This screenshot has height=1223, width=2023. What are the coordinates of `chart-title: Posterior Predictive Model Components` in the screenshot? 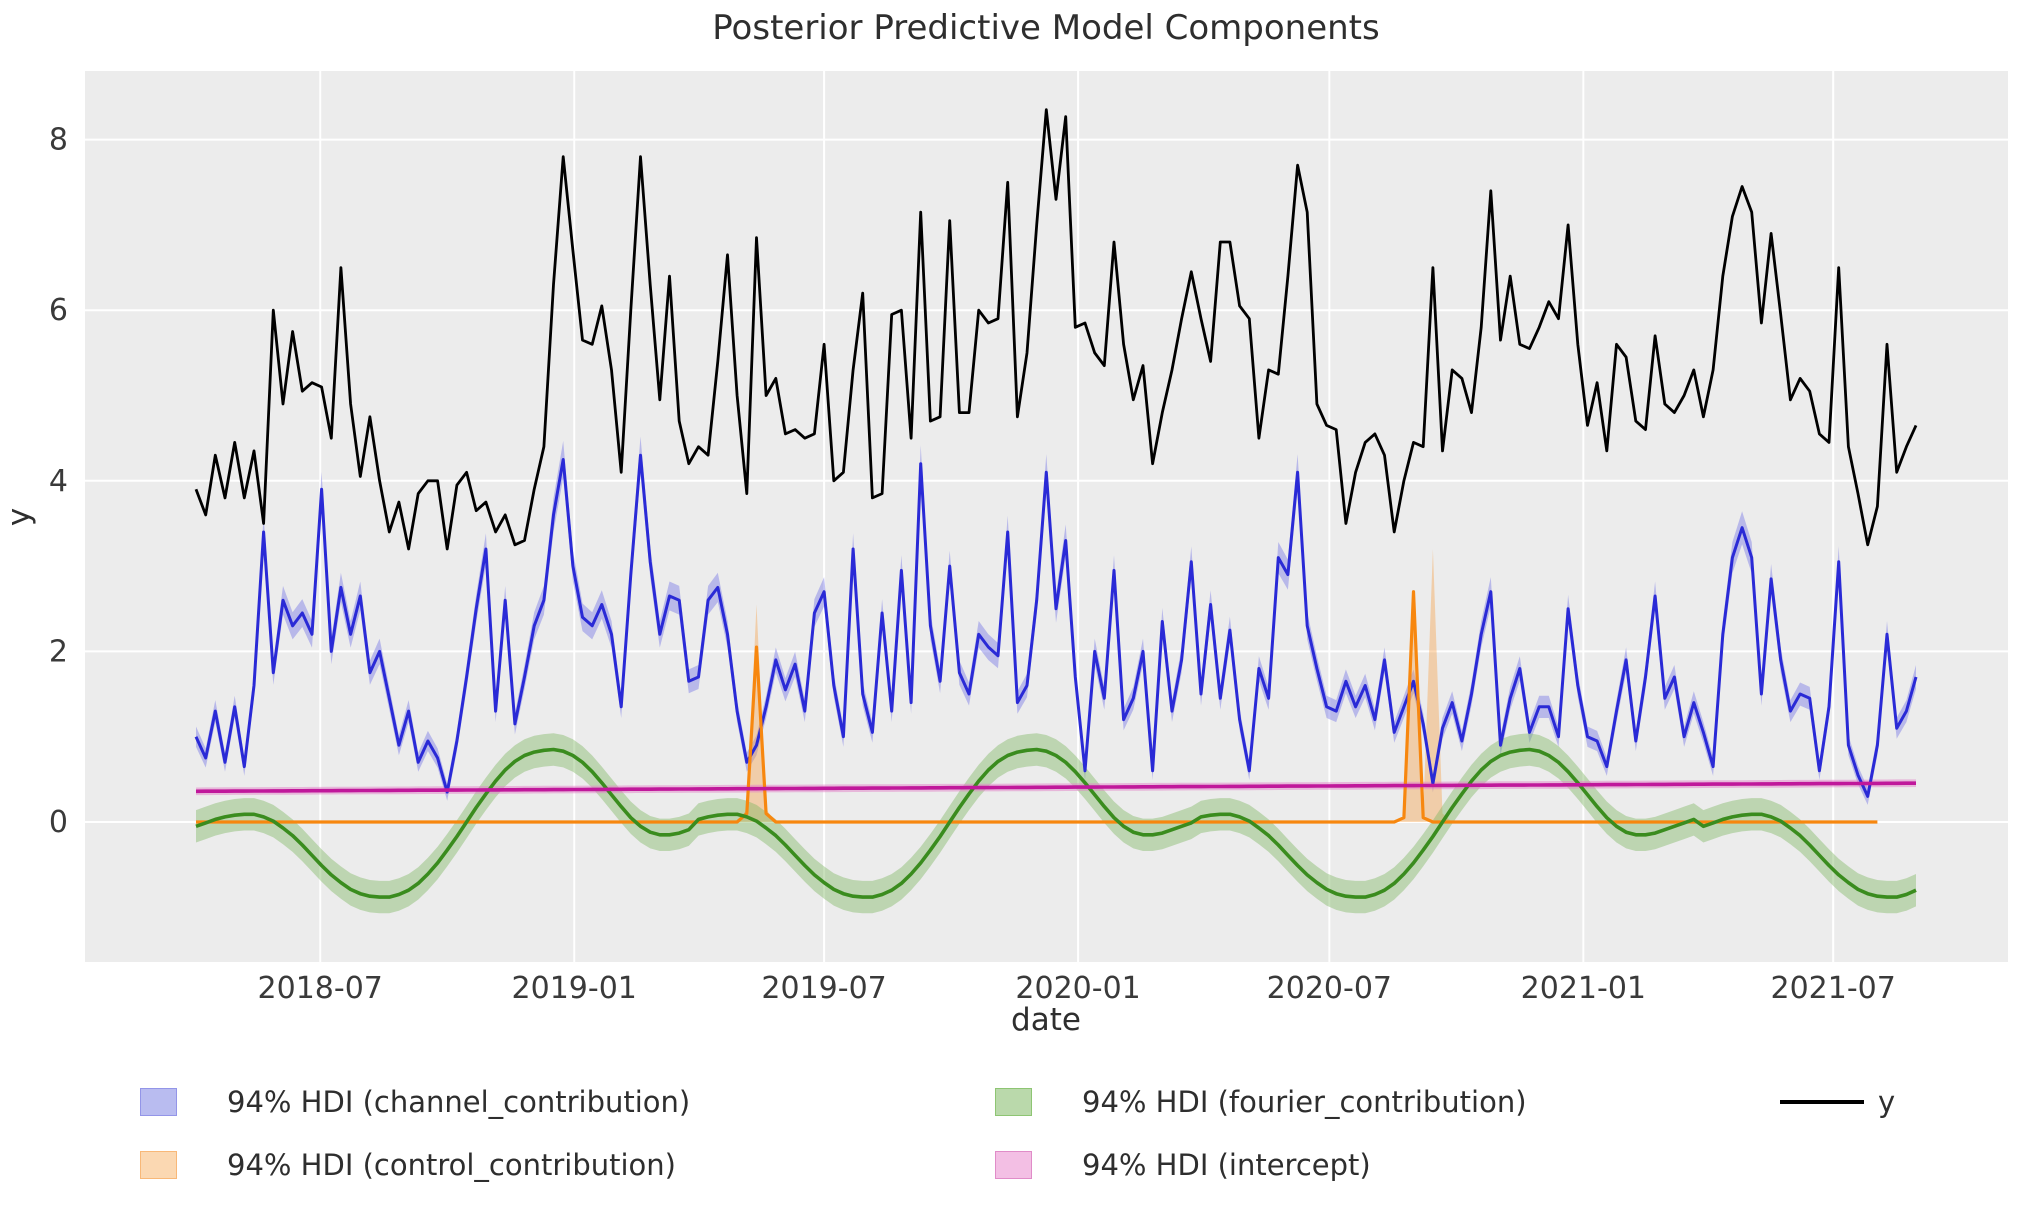 It's located at (1046, 28).